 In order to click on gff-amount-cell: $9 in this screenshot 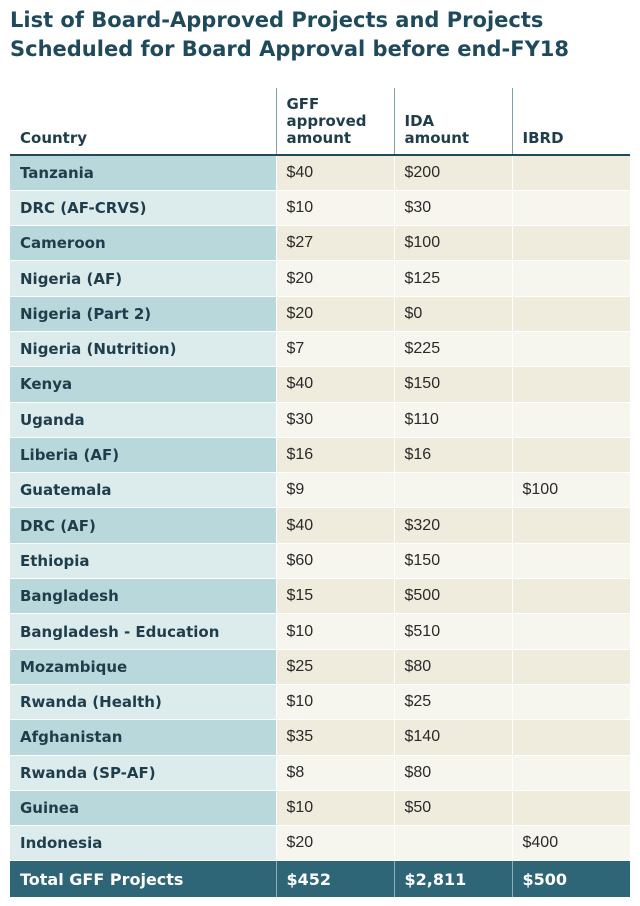, I will do `click(334, 490)`.